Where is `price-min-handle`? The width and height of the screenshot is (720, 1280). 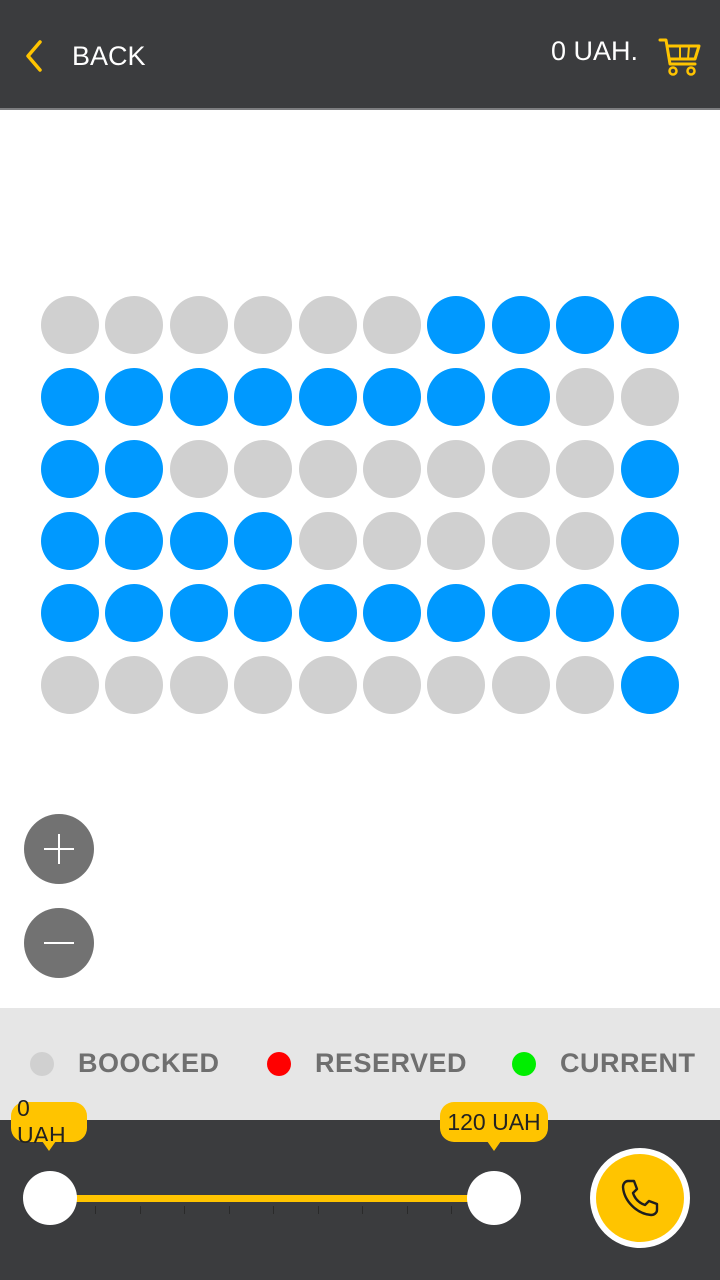 price-min-handle is located at coordinates (50, 1198).